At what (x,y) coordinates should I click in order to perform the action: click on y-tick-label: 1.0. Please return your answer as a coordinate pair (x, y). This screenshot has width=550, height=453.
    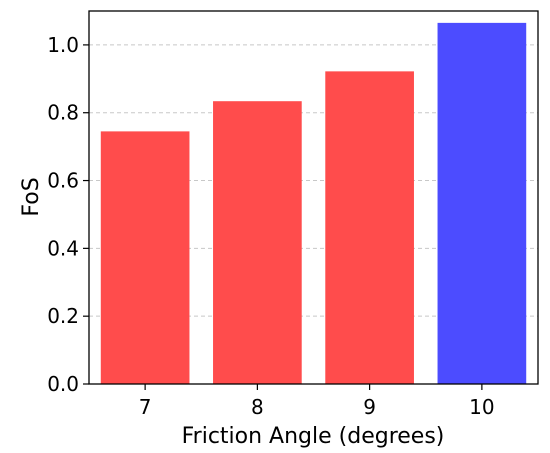
    Looking at the image, I should click on (63, 45).